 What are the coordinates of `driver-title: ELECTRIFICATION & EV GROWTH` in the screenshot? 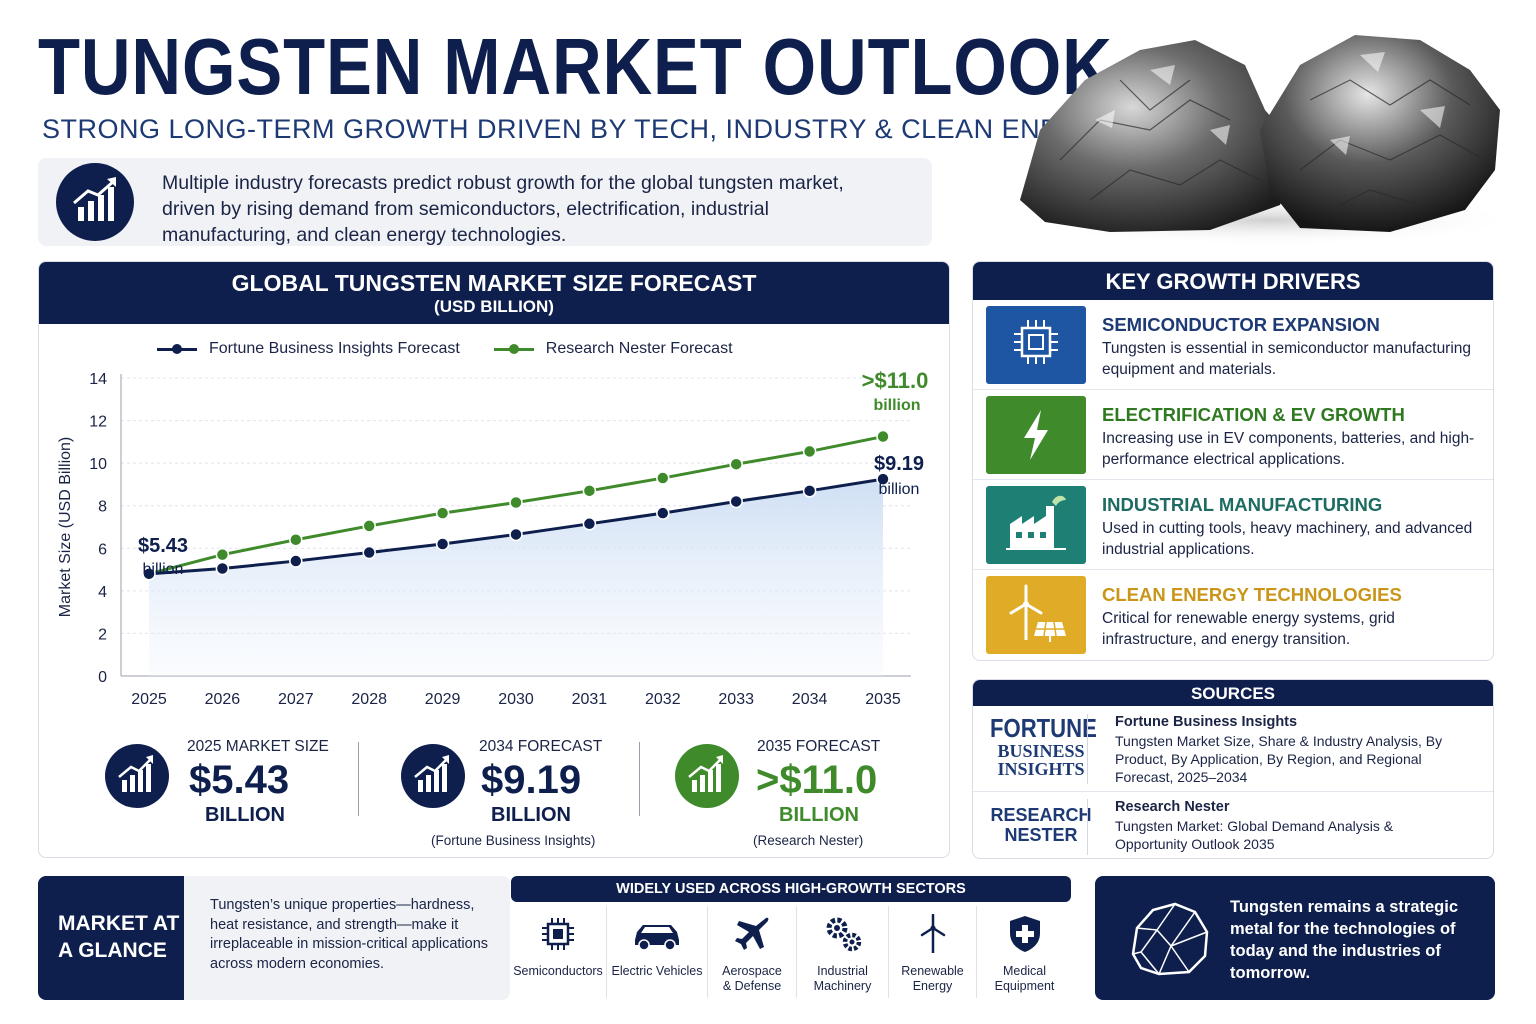 It's located at (1253, 414).